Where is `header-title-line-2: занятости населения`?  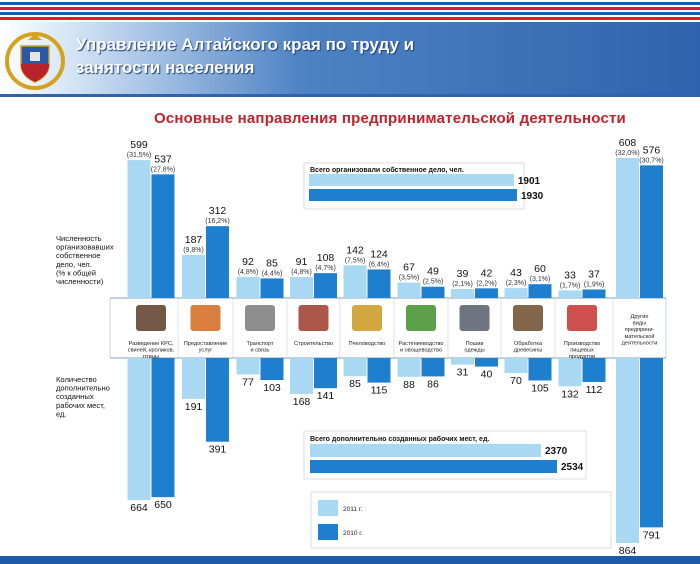
header-title-line-2: занятости населения is located at coordinates (165, 67).